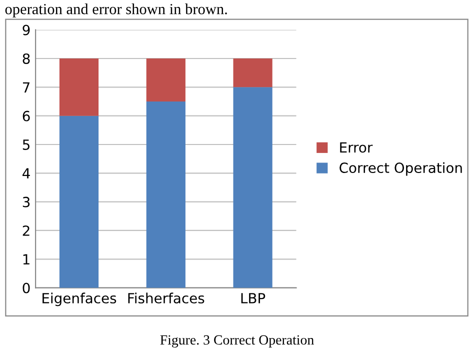 The height and width of the screenshot is (351, 474). What do you see at coordinates (401, 169) in the screenshot?
I see `legend-label: Correct Operation` at bounding box center [401, 169].